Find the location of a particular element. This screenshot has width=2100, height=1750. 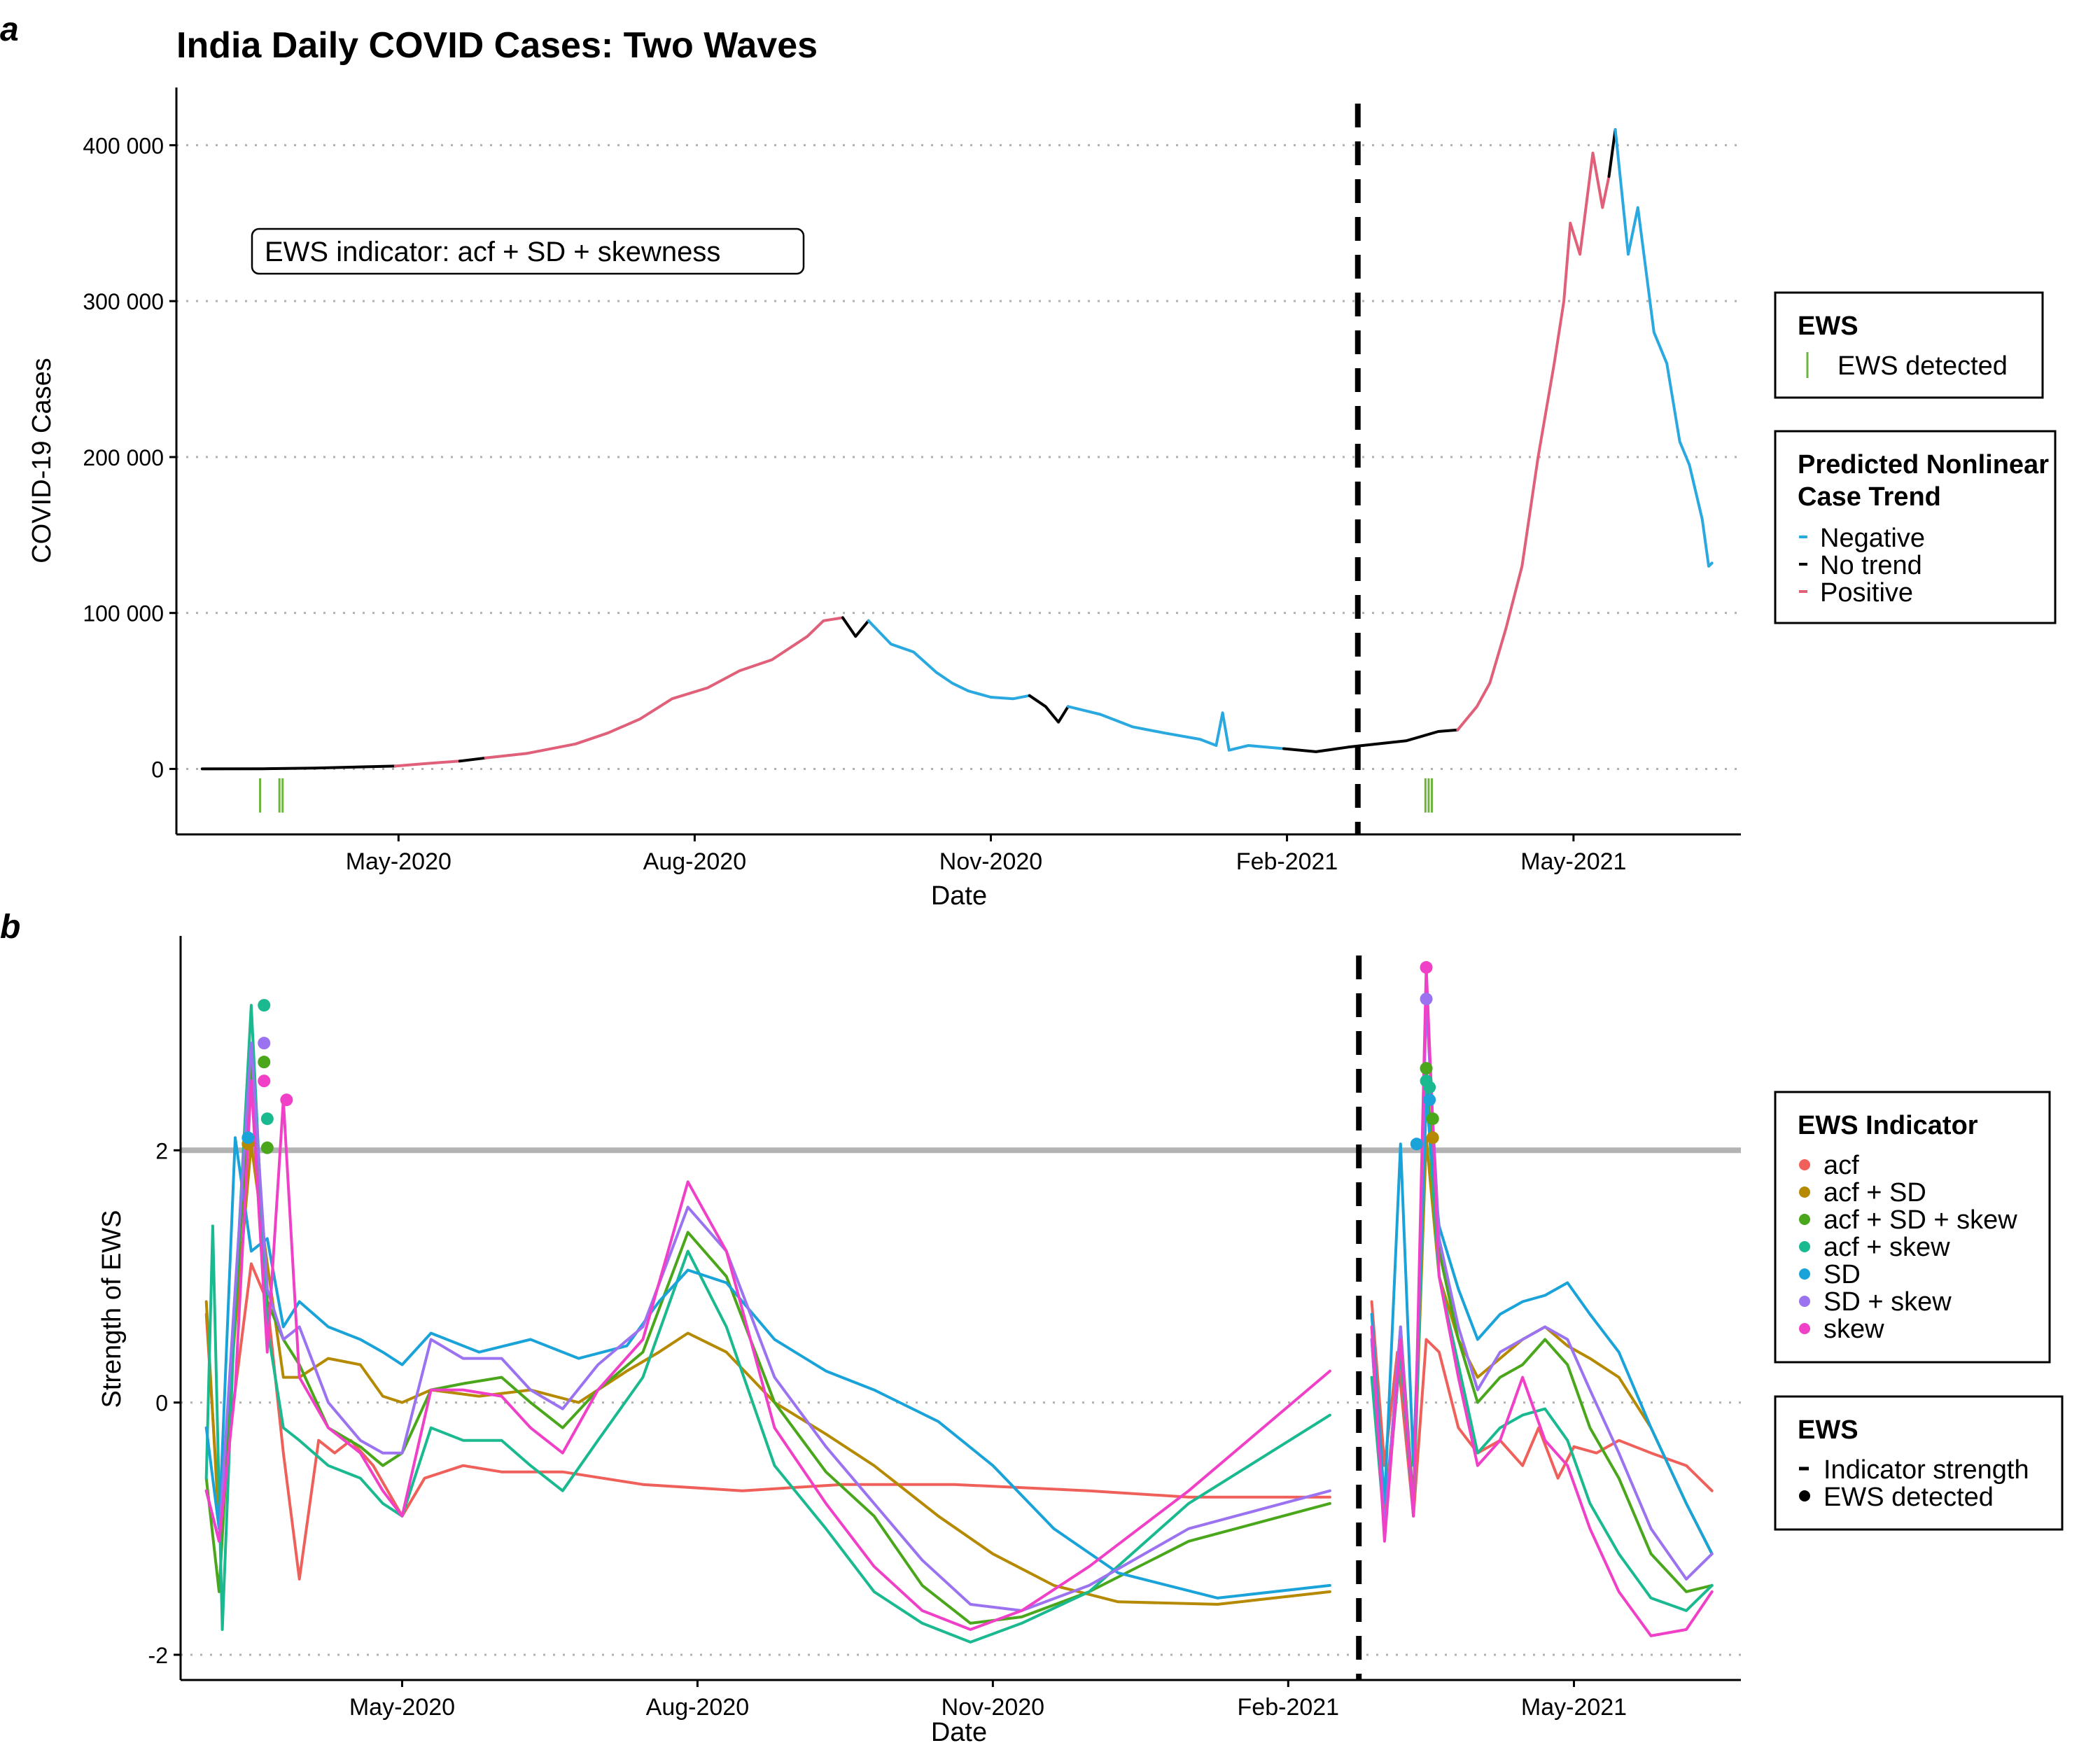

y-tick-label-a: 100 000 is located at coordinates (123, 613).